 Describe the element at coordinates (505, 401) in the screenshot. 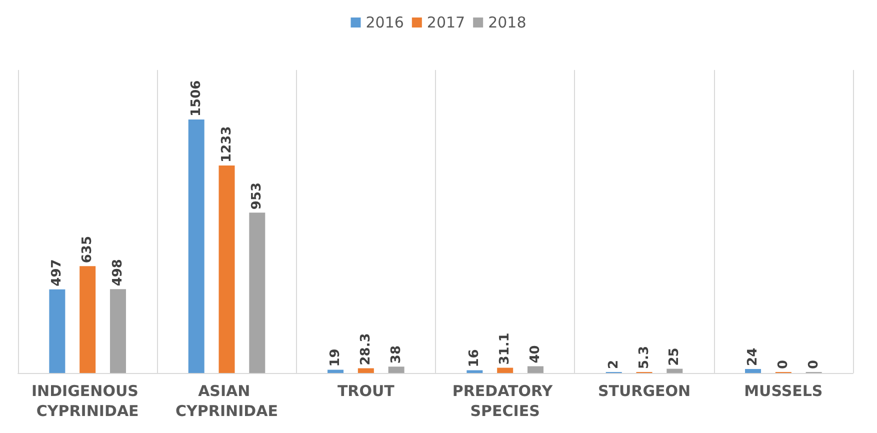

I see `x-tick-label: PREDATORY SPECIES` at that location.